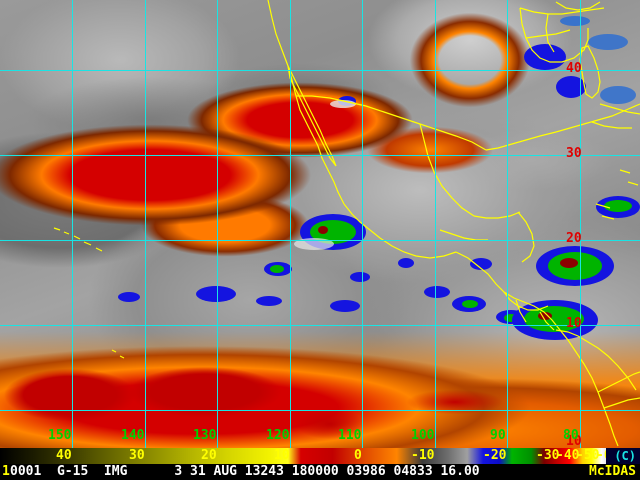 This screenshot has height=480, width=640. Describe the element at coordinates (568, 455) in the screenshot. I see `color-bar-label: -40` at that location.